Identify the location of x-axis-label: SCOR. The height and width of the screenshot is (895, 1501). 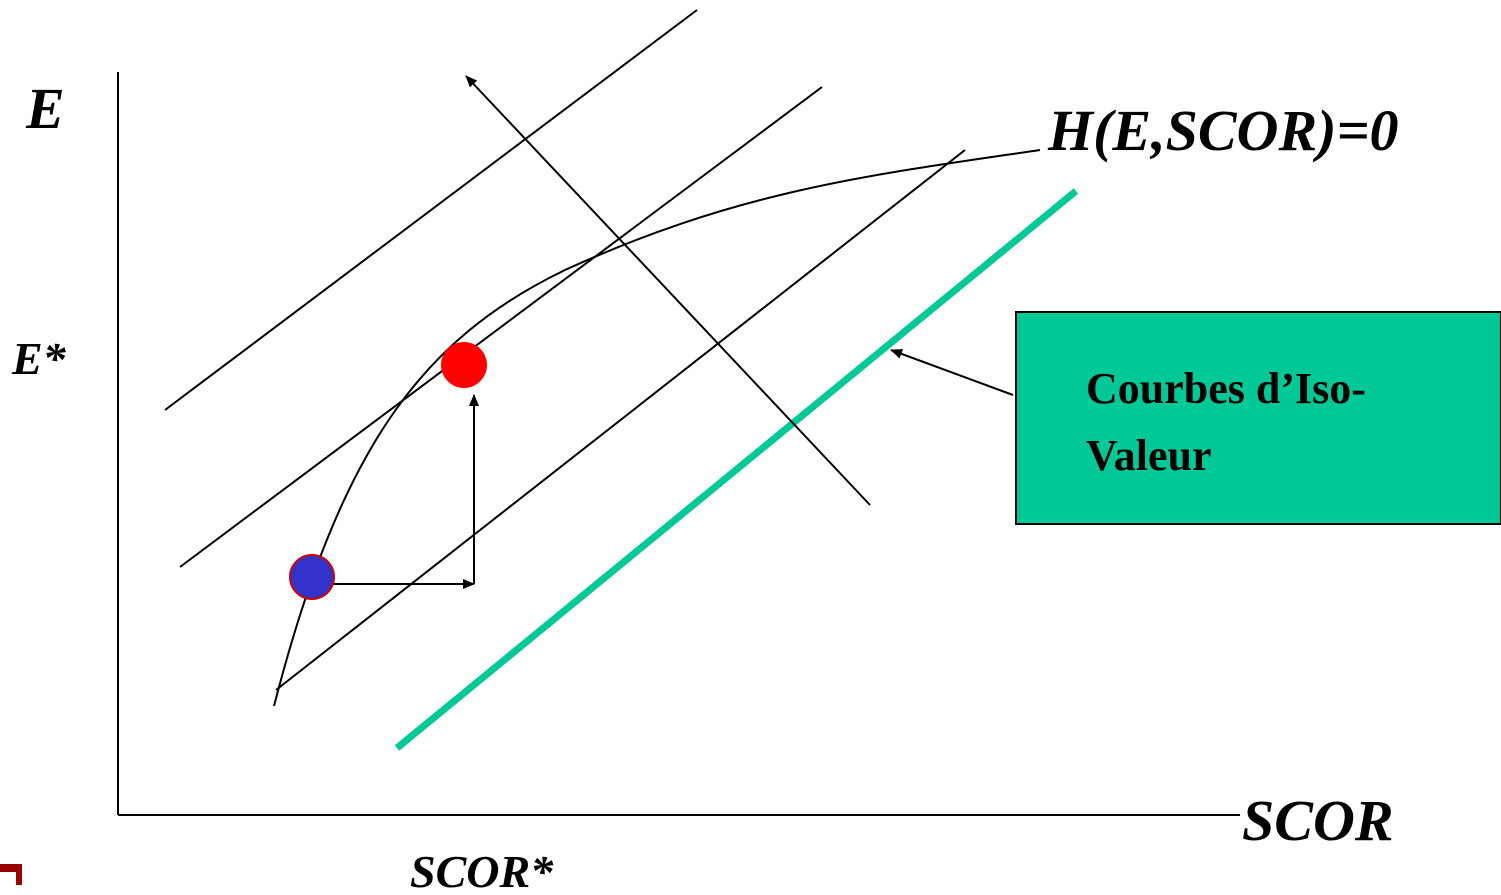
(1318, 820).